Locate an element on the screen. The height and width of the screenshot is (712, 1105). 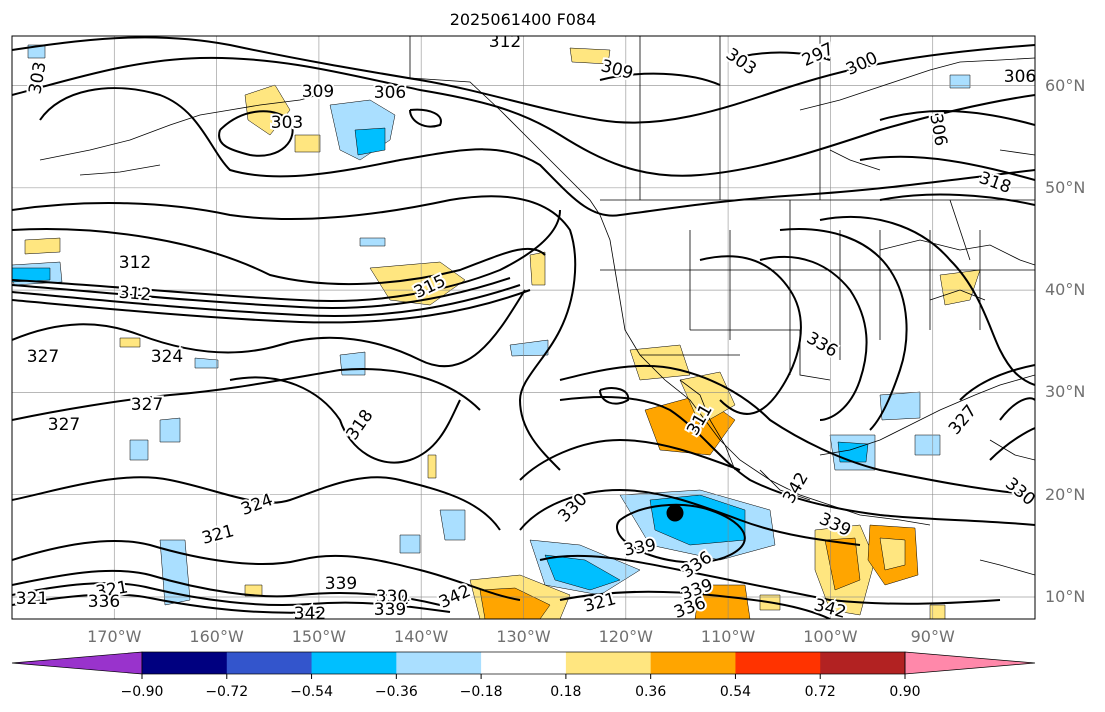
latitude-label: 50°N is located at coordinates (1065, 187).